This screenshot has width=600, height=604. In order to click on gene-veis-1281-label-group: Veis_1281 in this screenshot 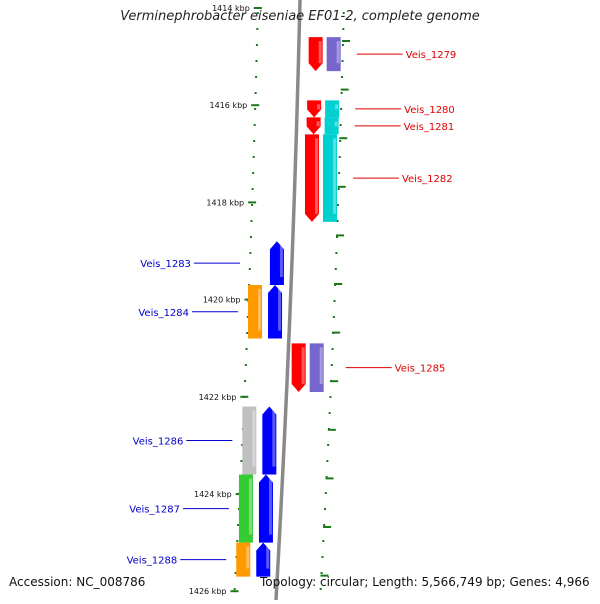, I will do `click(404, 127)`.